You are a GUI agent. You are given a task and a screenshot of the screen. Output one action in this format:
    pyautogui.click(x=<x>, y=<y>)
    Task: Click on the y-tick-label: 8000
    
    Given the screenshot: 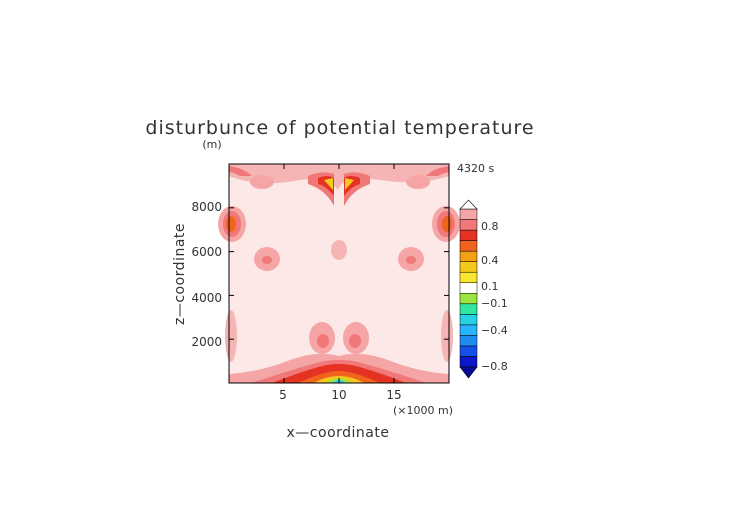 What is the action you would take?
    pyautogui.click(x=206, y=207)
    